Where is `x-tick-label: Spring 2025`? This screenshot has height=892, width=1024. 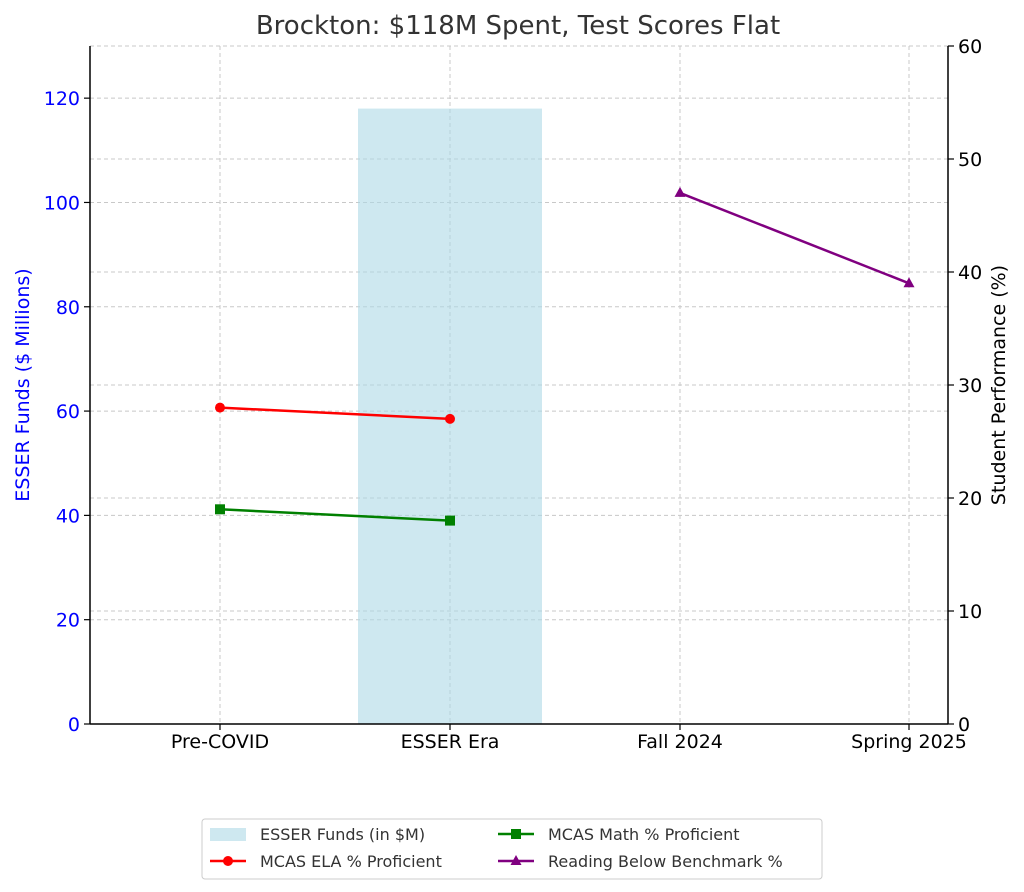
x-tick-label: Spring 2025 is located at coordinates (909, 742).